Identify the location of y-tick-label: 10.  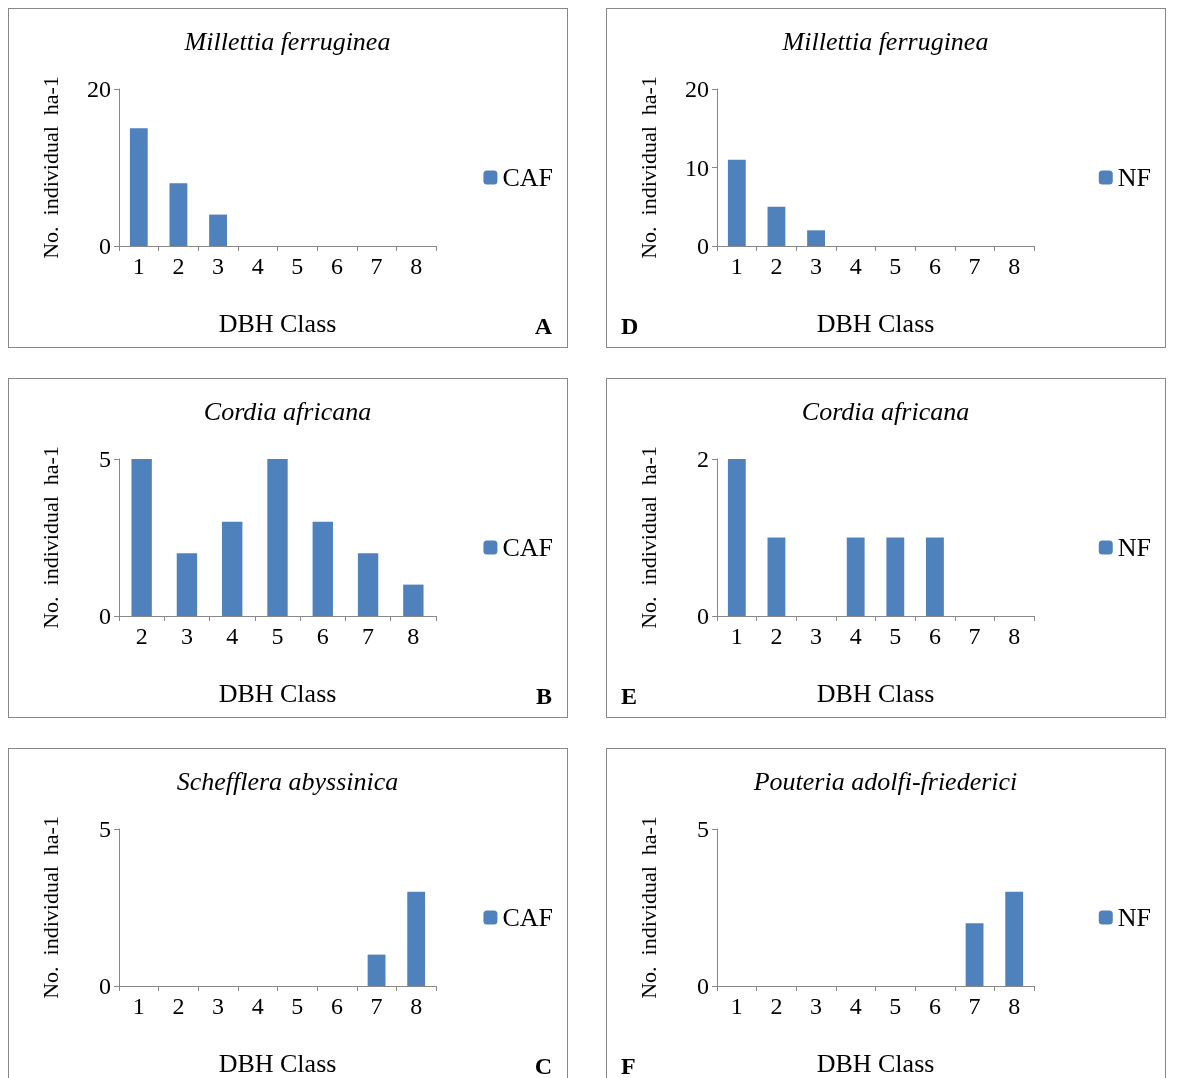
(697, 167).